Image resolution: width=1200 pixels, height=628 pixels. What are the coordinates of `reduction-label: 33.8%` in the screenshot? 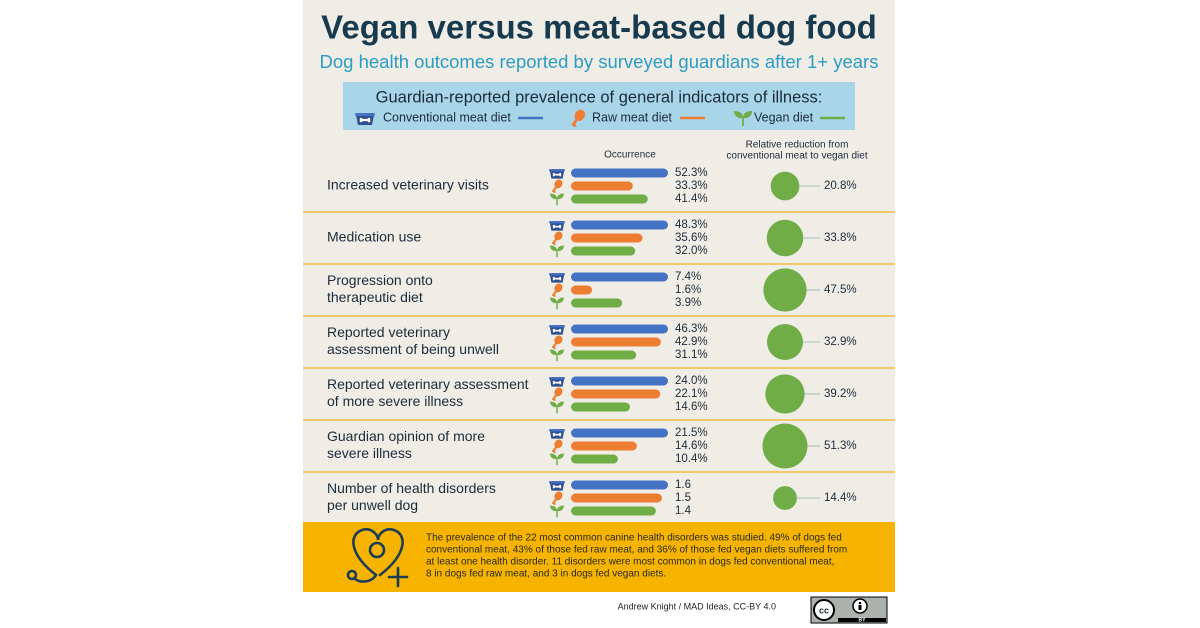 It's located at (840, 238).